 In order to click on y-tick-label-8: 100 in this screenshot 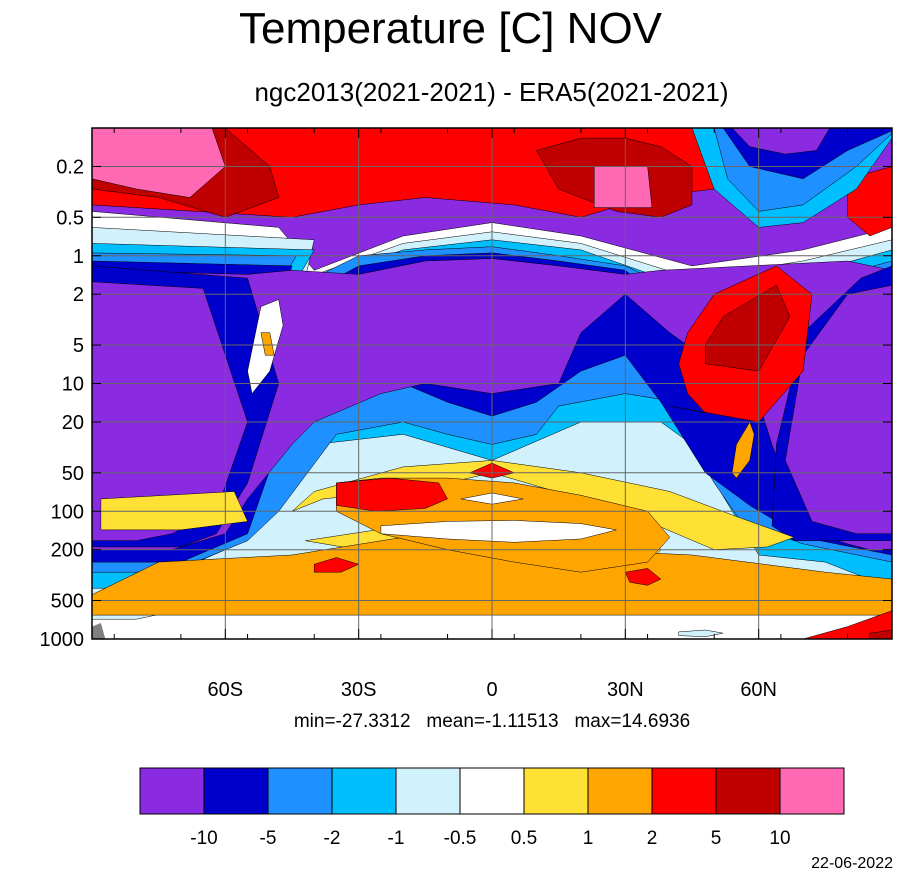, I will do `click(67, 512)`.